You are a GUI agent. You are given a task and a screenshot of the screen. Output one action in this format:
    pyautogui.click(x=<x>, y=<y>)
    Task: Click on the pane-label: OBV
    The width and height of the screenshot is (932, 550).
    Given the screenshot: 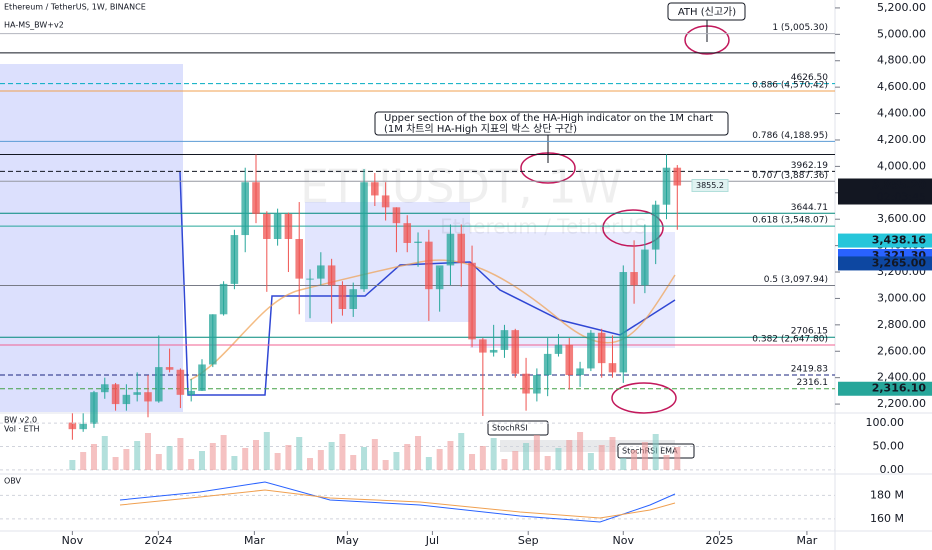 What is the action you would take?
    pyautogui.click(x=13, y=481)
    